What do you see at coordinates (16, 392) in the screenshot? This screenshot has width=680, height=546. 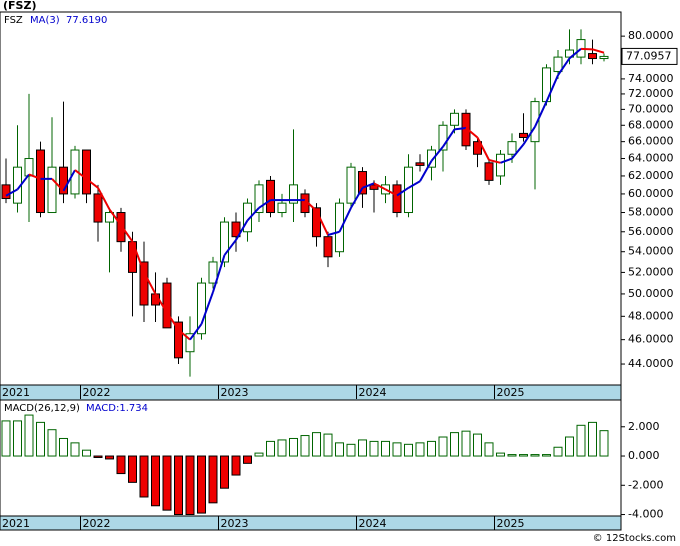 I see `x-tick-label: 2021` at bounding box center [16, 392].